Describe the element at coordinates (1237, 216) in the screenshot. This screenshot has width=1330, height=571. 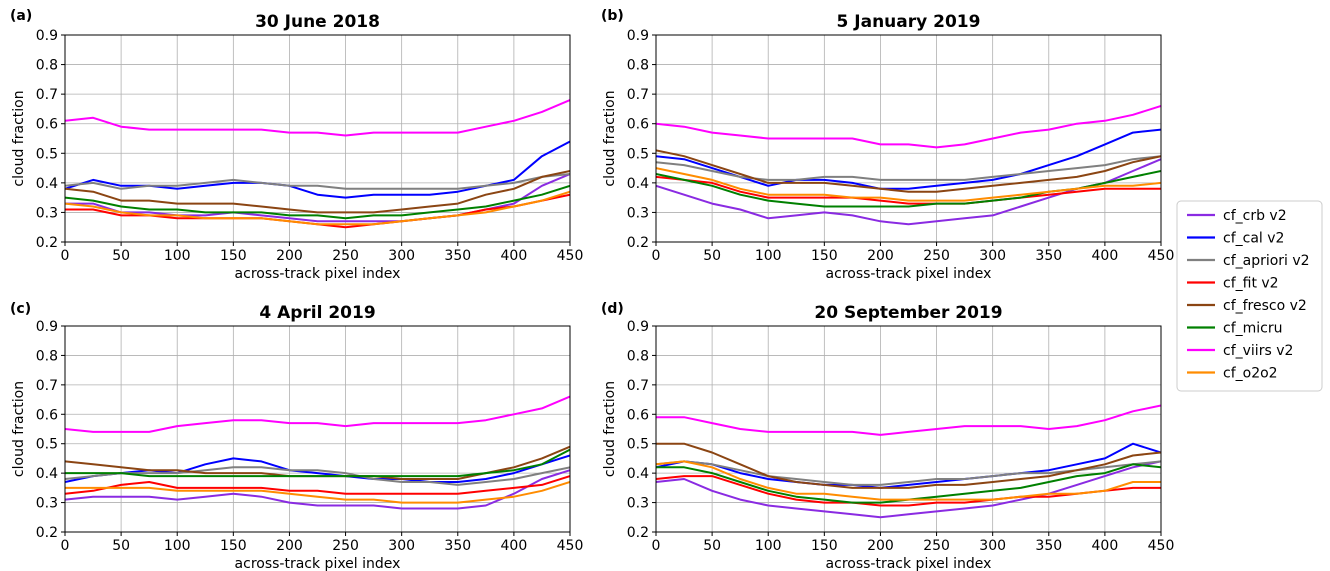
I see `legend-item: cf_crb v2` at that location.